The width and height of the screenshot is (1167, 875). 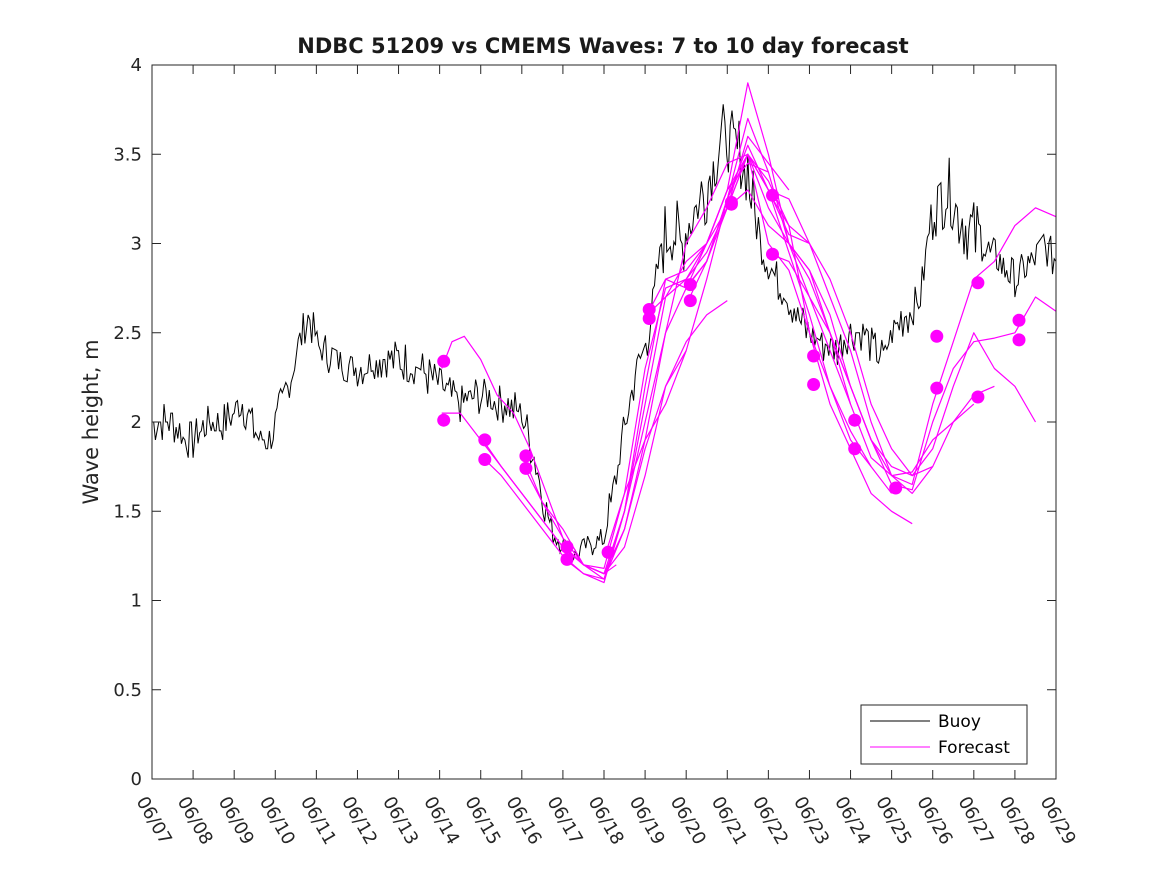 What do you see at coordinates (852, 820) in the screenshot?
I see `x-tick-label: 06/24` at bounding box center [852, 820].